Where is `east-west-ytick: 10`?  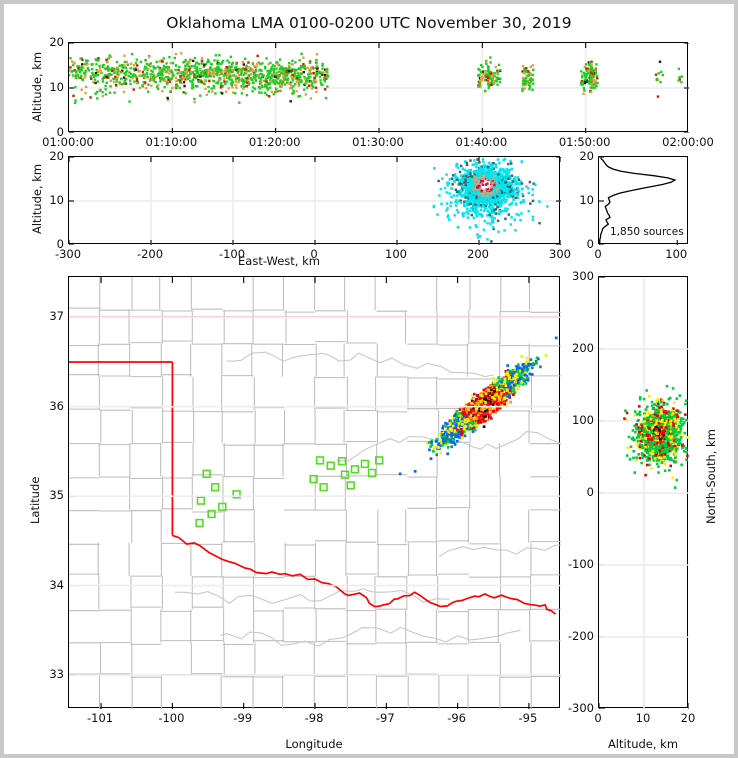 east-west-ytick: 10 is located at coordinates (56, 200).